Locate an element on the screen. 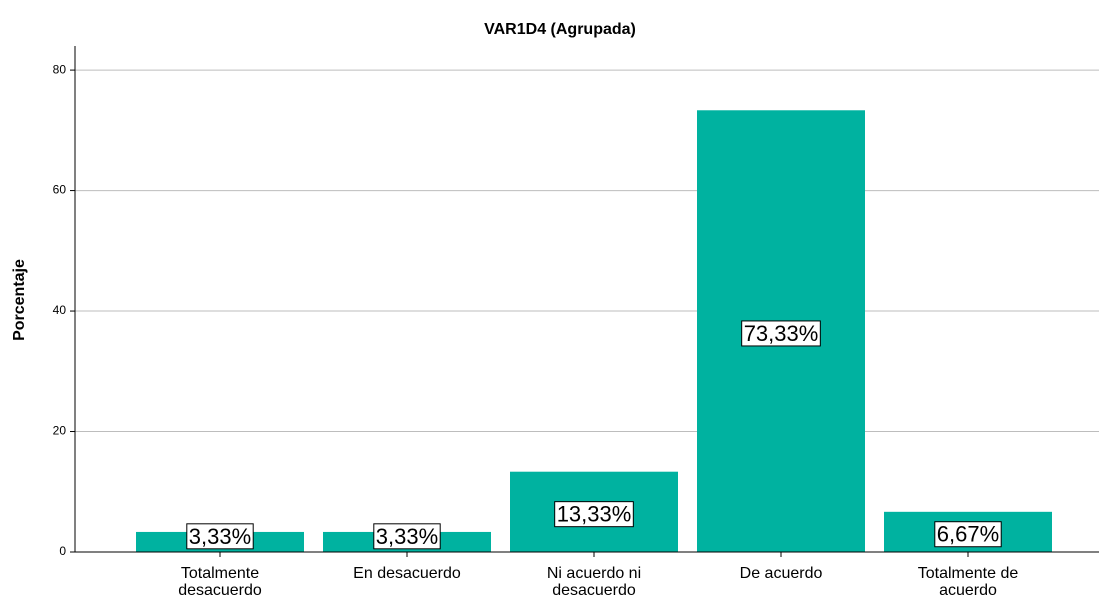  x-tick-label: En desacuerdo is located at coordinates (407, 573).